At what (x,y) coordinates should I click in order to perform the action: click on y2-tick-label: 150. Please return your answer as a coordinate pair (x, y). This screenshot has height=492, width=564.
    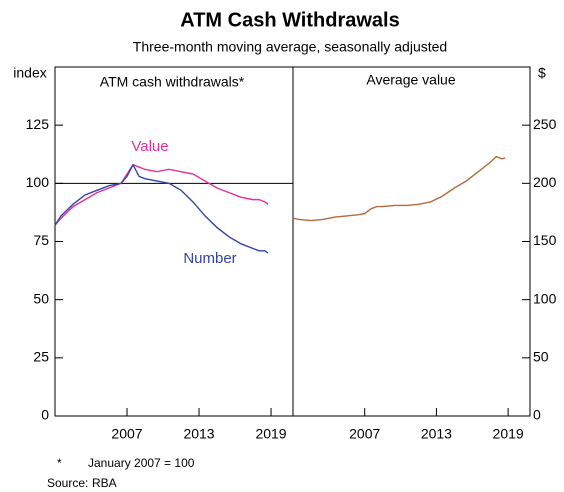
    Looking at the image, I should click on (545, 240).